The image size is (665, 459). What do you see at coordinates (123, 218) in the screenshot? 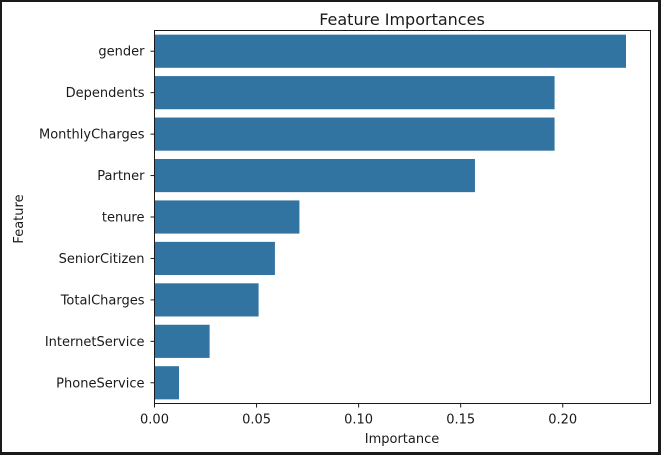
I see `y-tick-label-tenure: tenure` at bounding box center [123, 218].